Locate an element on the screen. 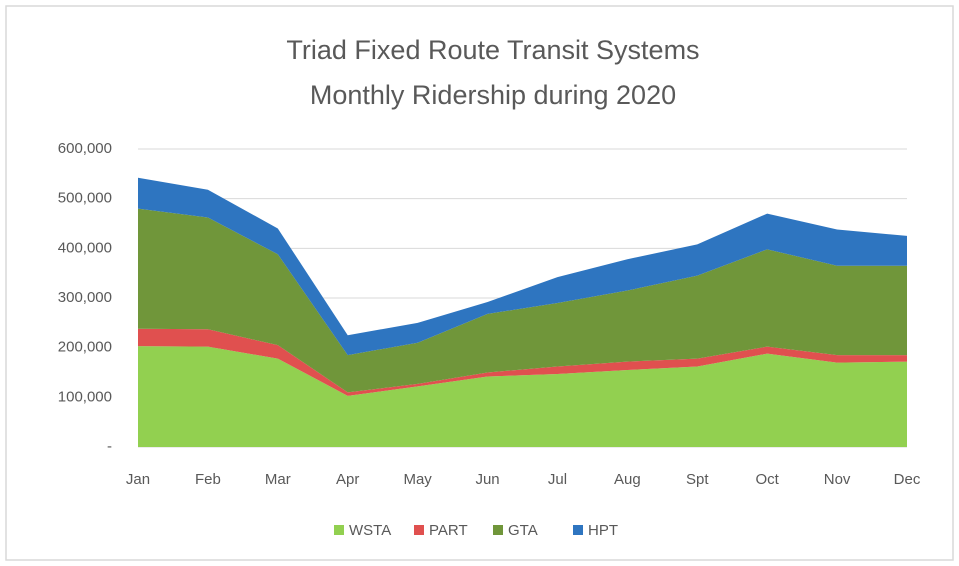 The image size is (959, 566). y-tick-label: - is located at coordinates (109, 446).